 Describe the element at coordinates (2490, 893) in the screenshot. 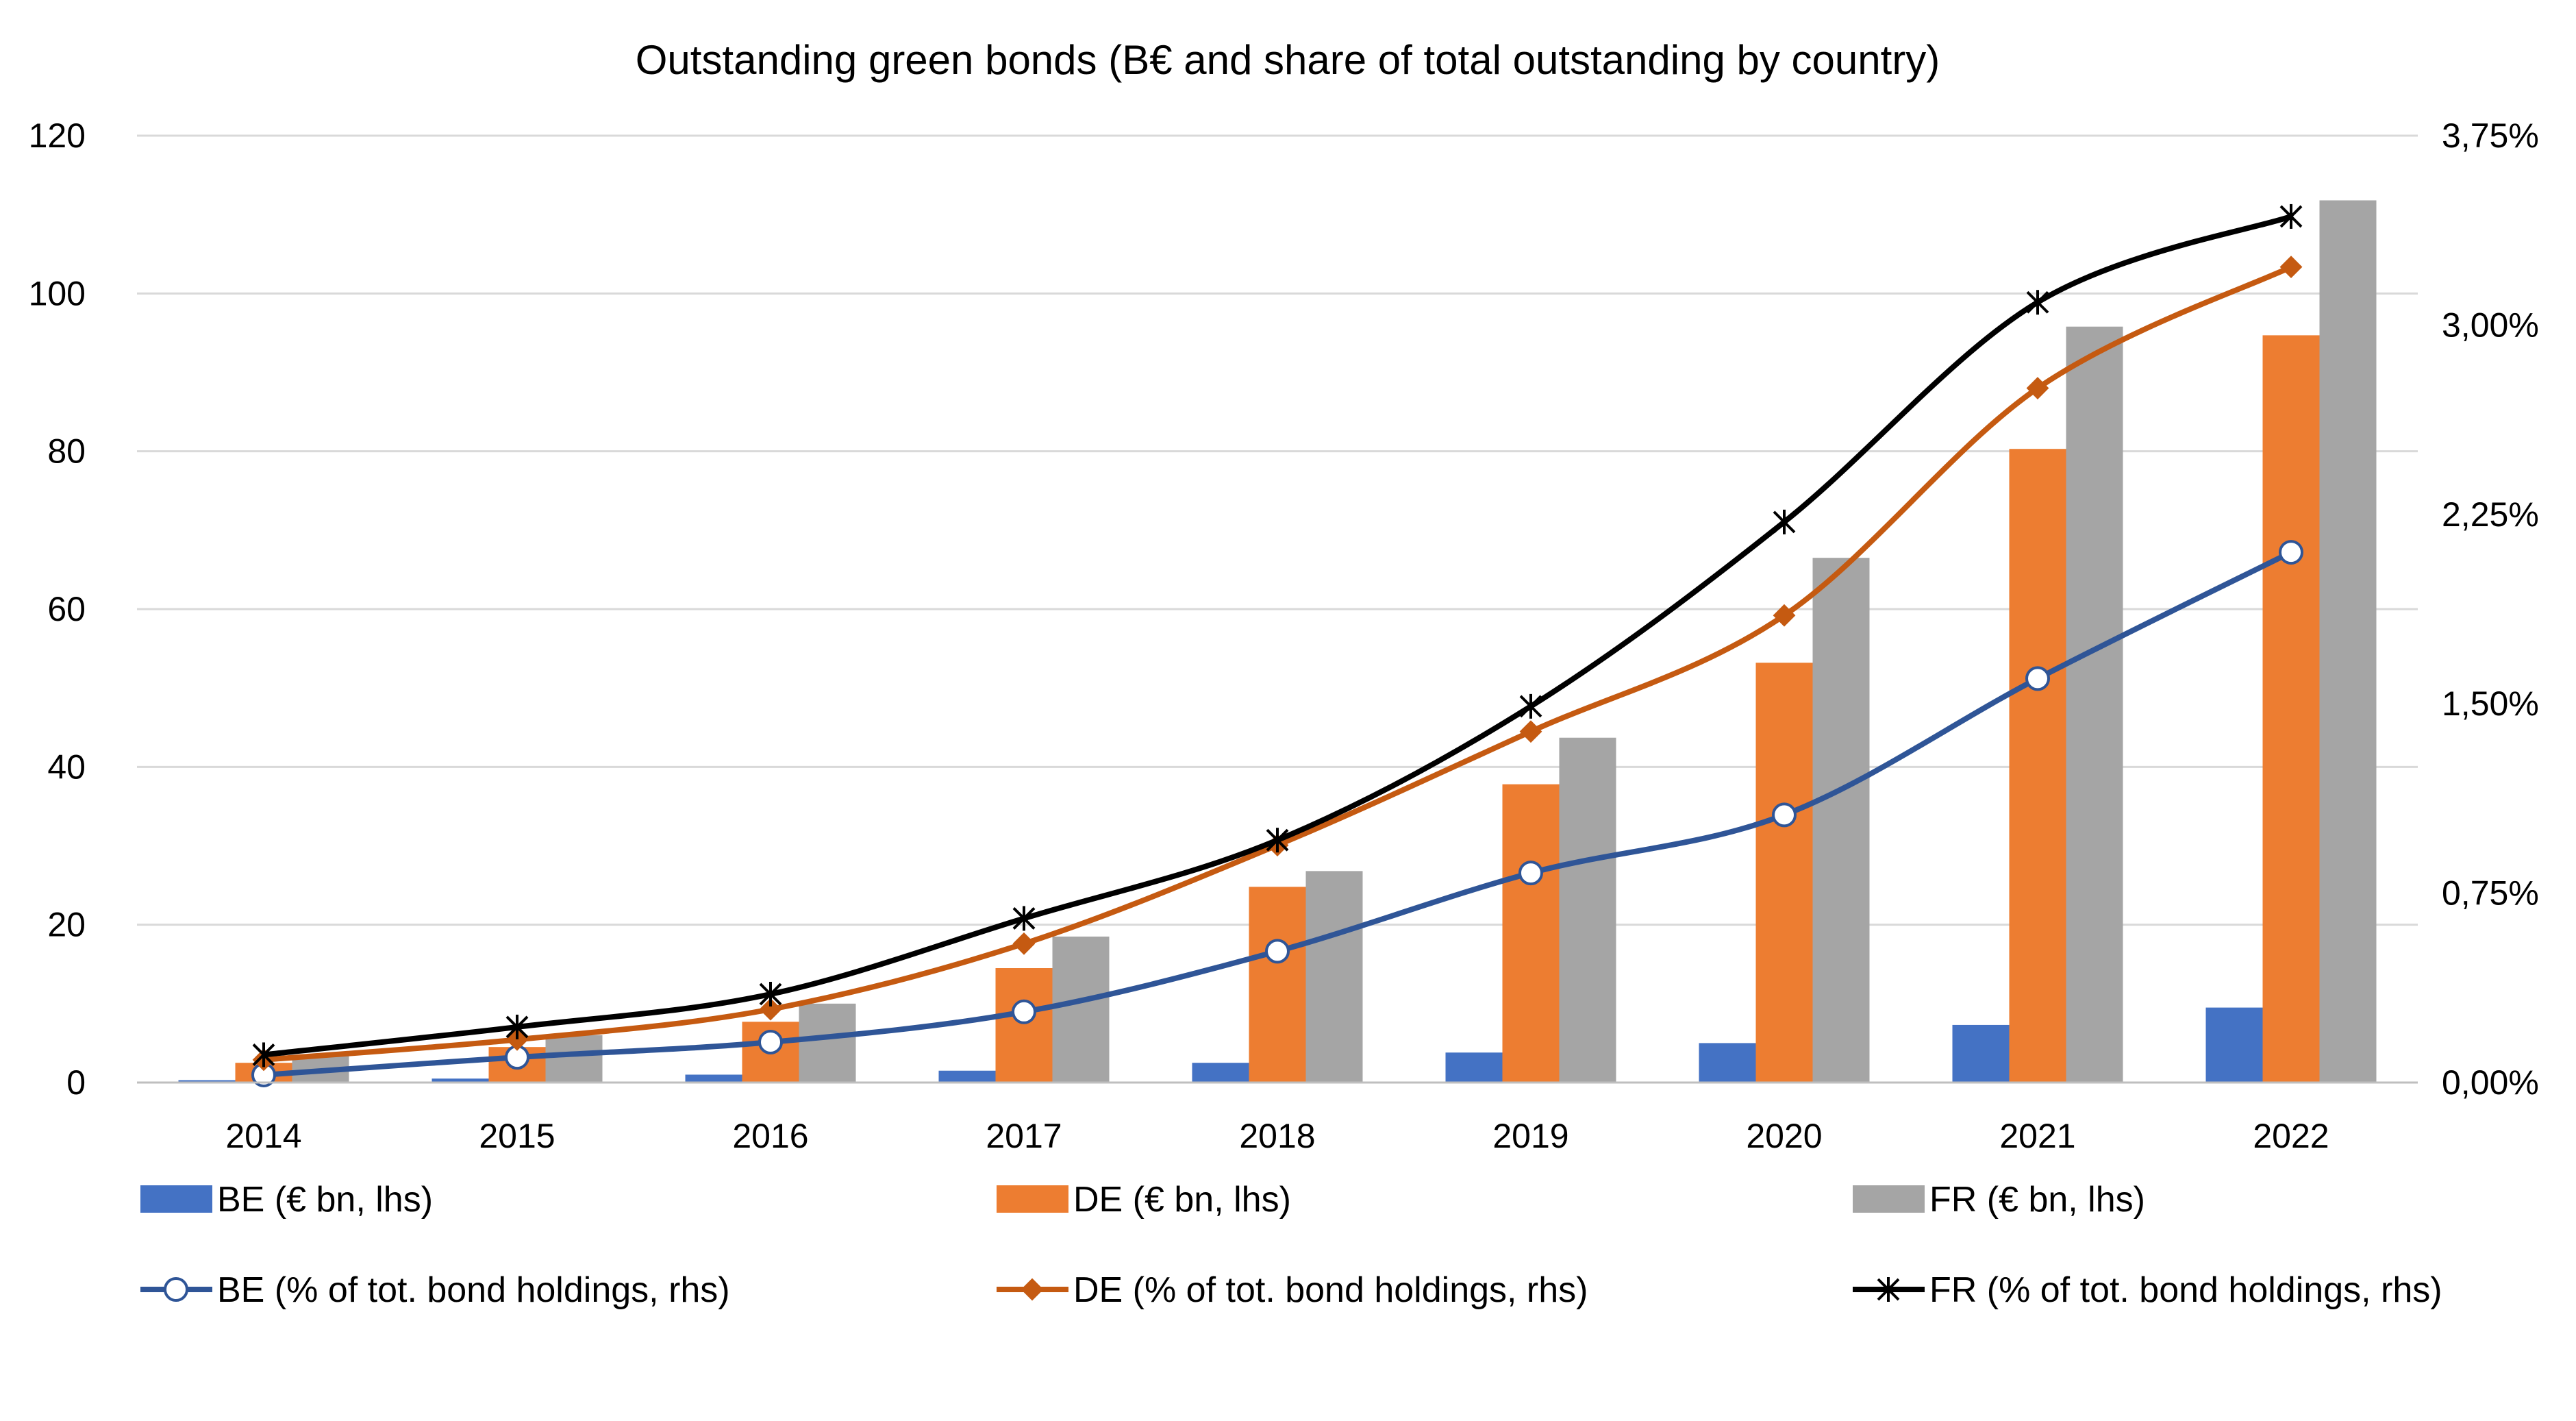

I see `y-right-tick-label: 0,75%` at that location.